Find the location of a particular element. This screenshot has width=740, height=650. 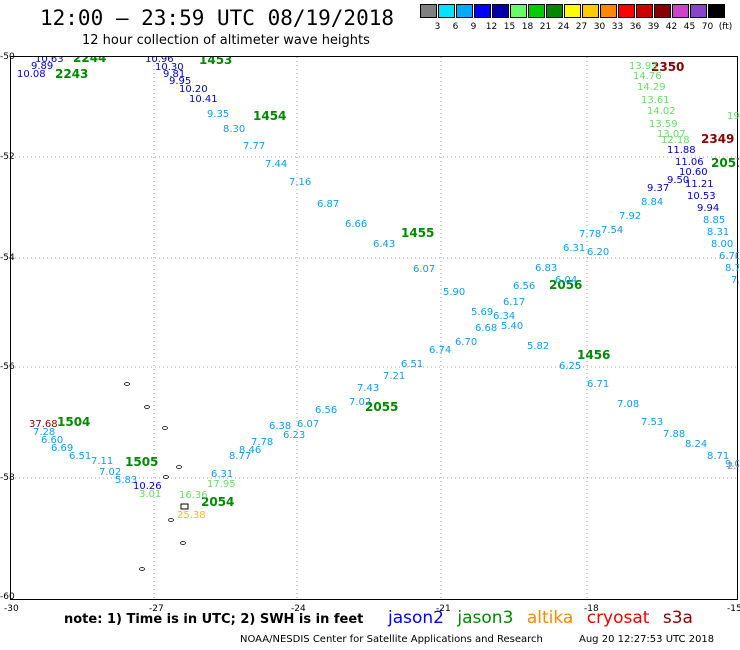

satellite-name-jason2: jason2 is located at coordinates (416, 618).